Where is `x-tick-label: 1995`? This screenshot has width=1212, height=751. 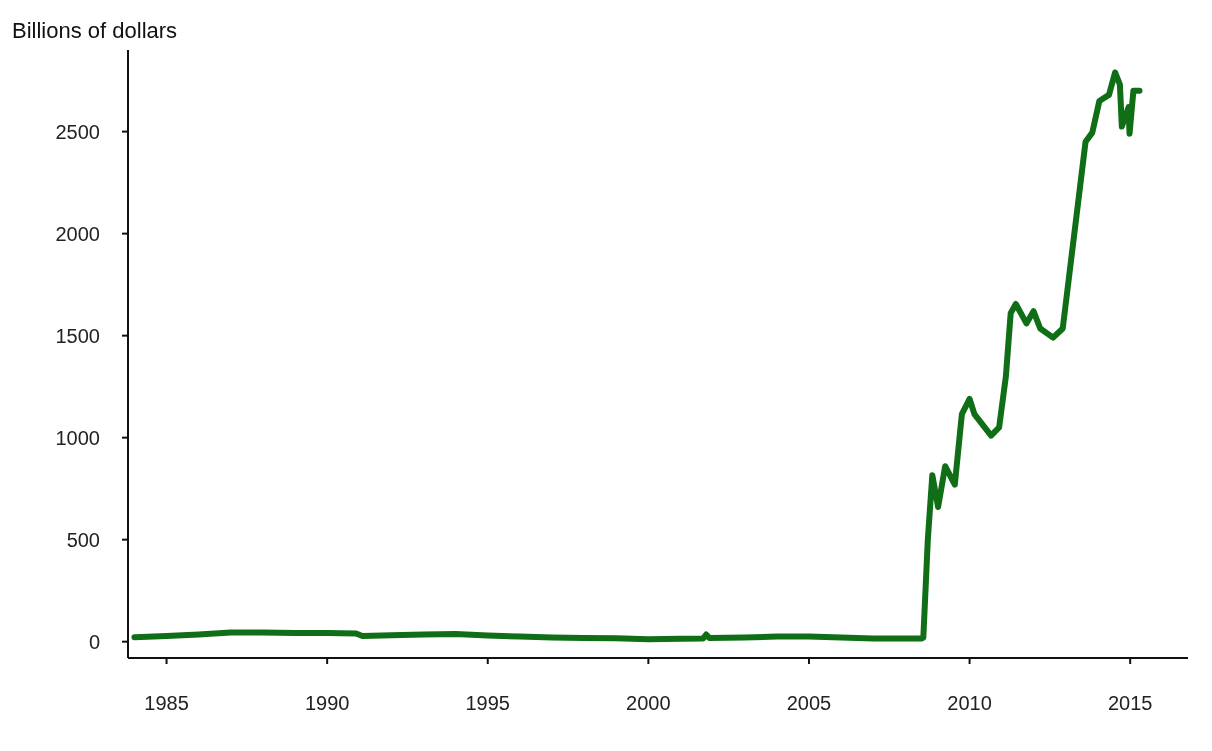
x-tick-label: 1995 is located at coordinates (488, 703).